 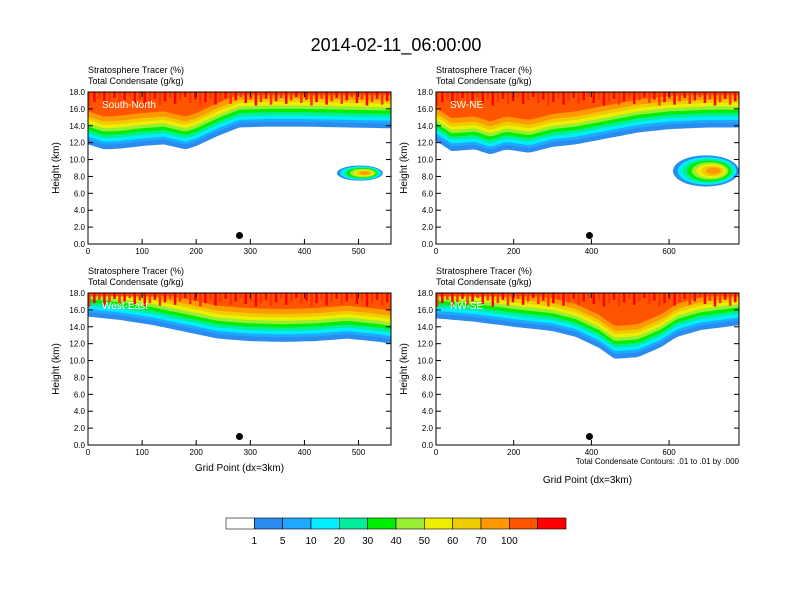 What do you see at coordinates (425, 109) in the screenshot?
I see `y-tick-label: 16.0` at bounding box center [425, 109].